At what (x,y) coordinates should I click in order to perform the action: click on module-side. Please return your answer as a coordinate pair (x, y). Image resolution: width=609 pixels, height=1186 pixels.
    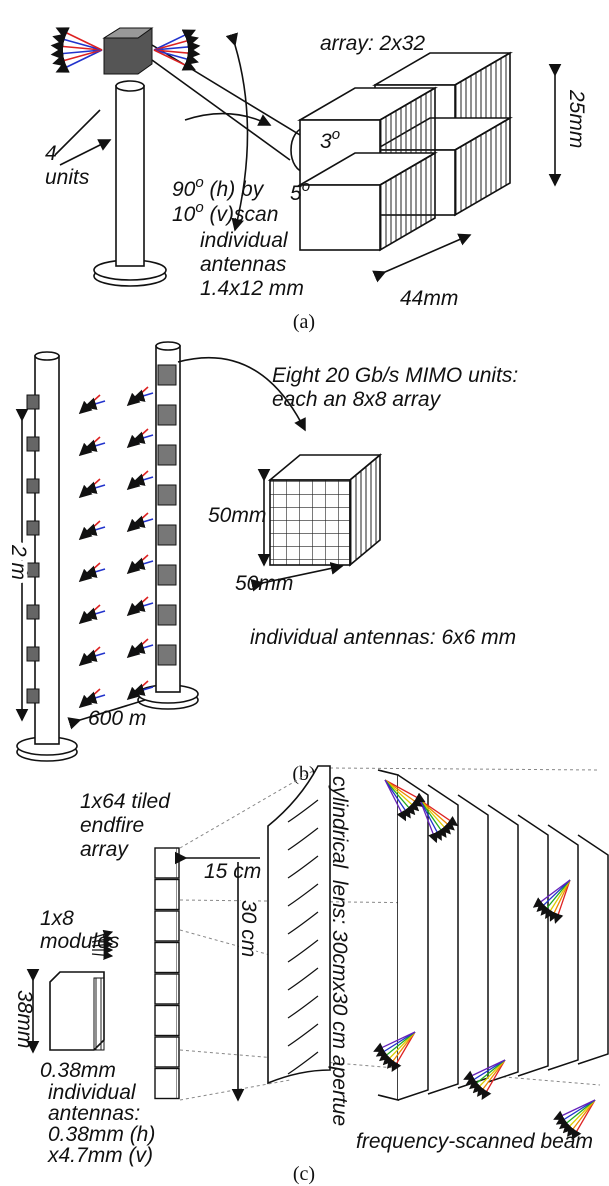
    Looking at the image, I should click on (99, 1014).